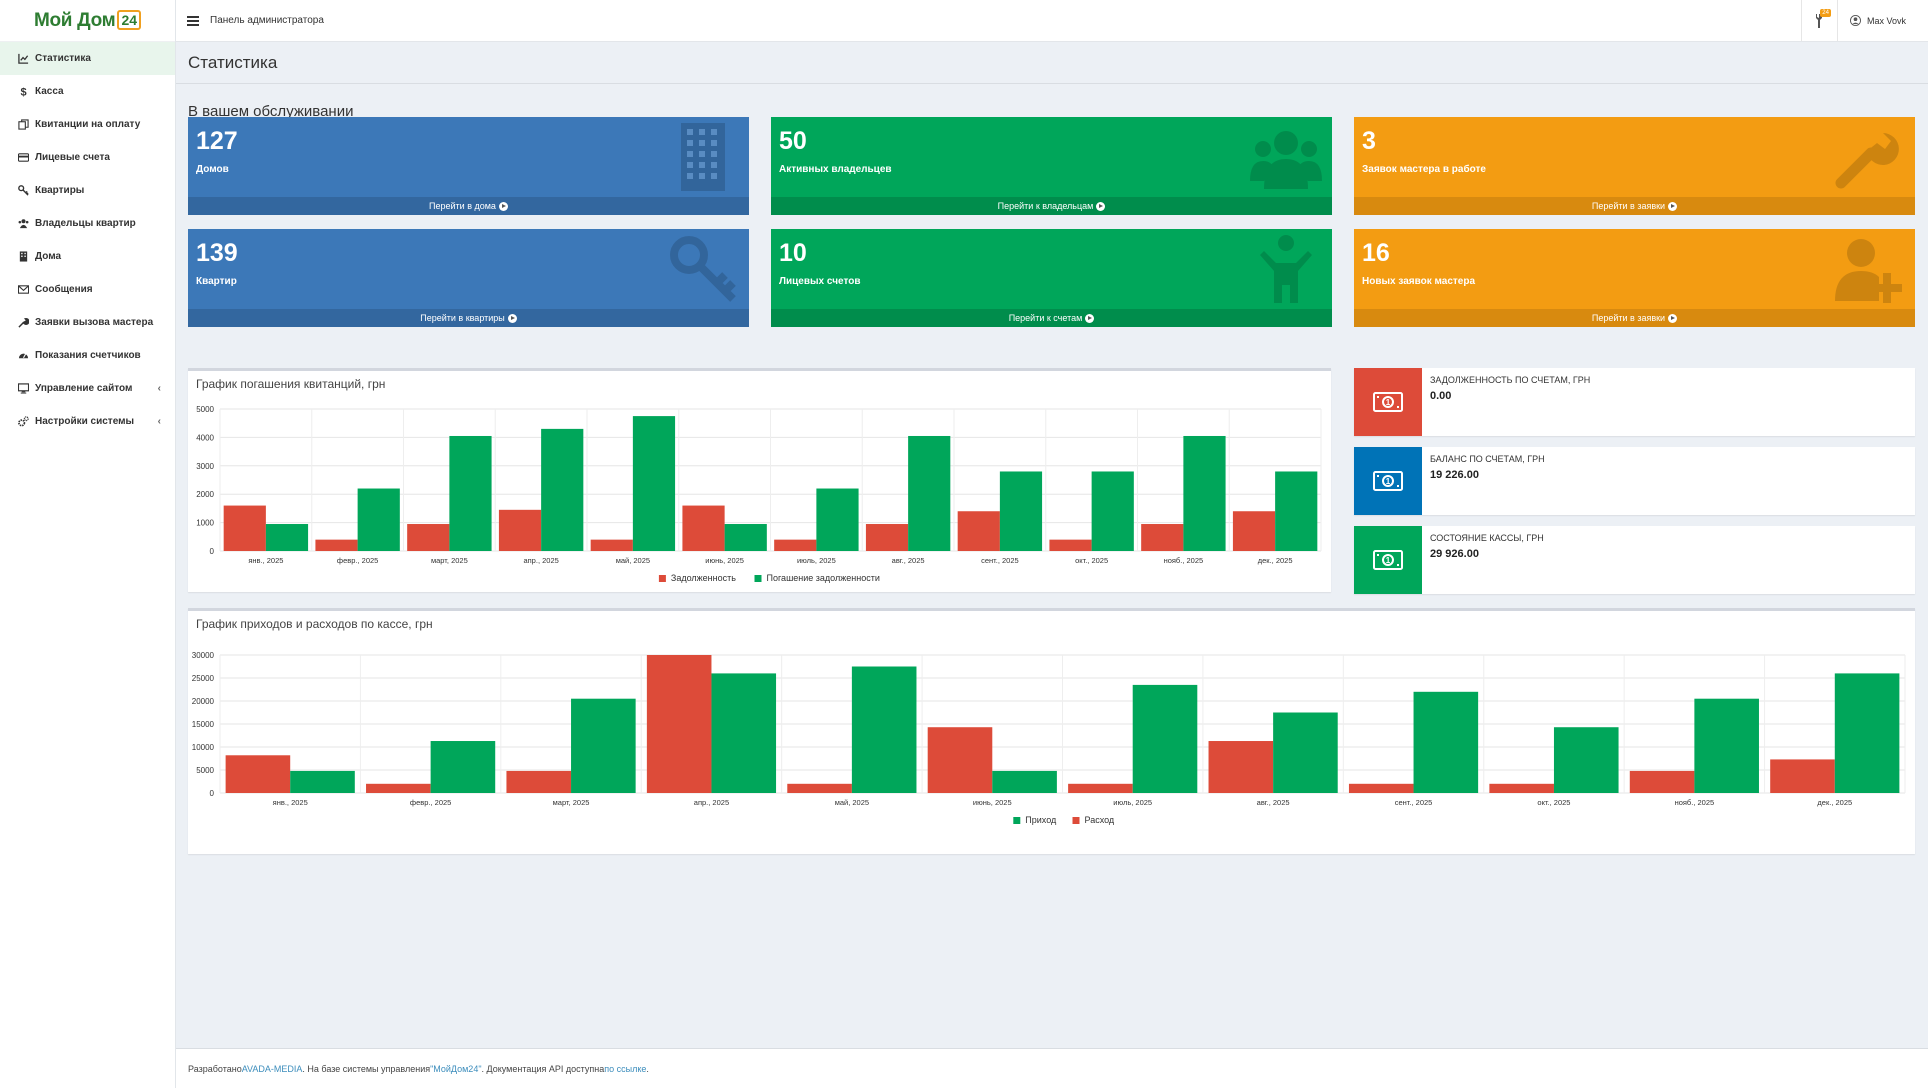 The height and width of the screenshot is (1088, 1928). I want to click on chevron-left-icon: ‹, so click(159, 421).